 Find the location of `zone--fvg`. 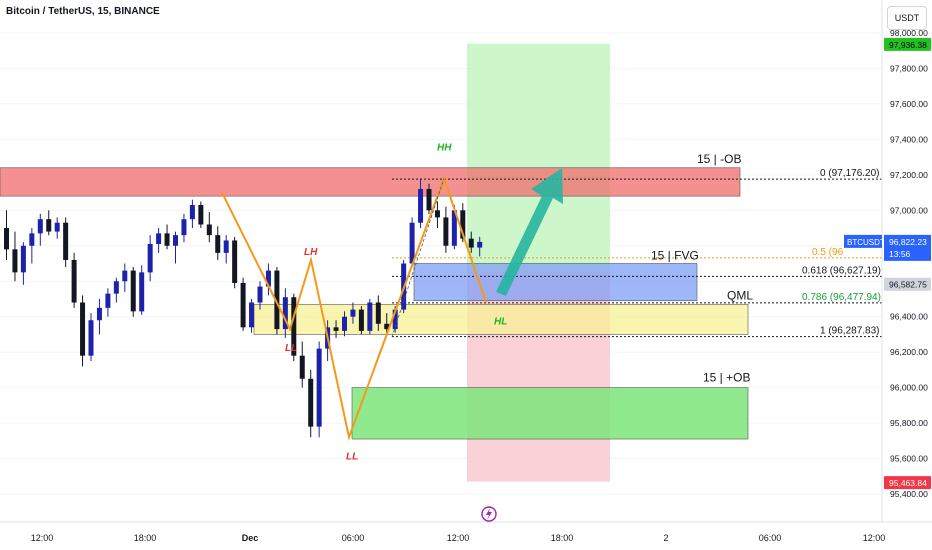

zone--fvg is located at coordinates (555, 282).